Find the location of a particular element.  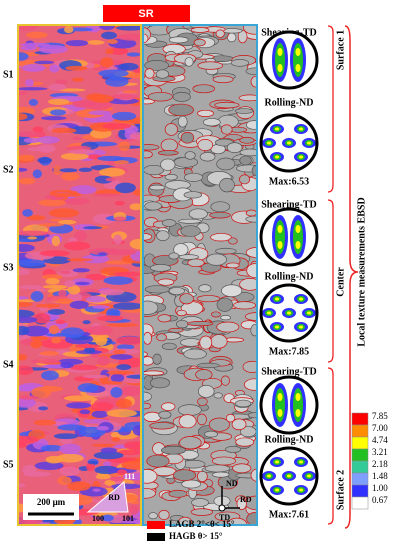

region-label: Surface 2 is located at coordinates (340, 490).